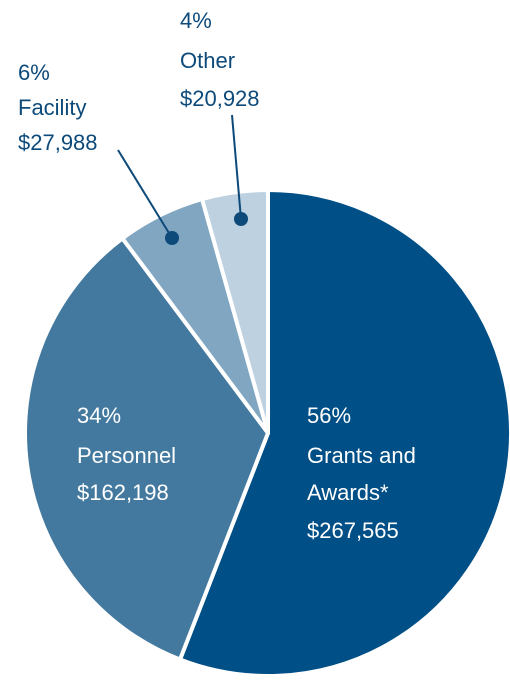 The width and height of the screenshot is (510, 681). Describe the element at coordinates (99, 415) in the screenshot. I see `slice-percent: 34%` at that location.